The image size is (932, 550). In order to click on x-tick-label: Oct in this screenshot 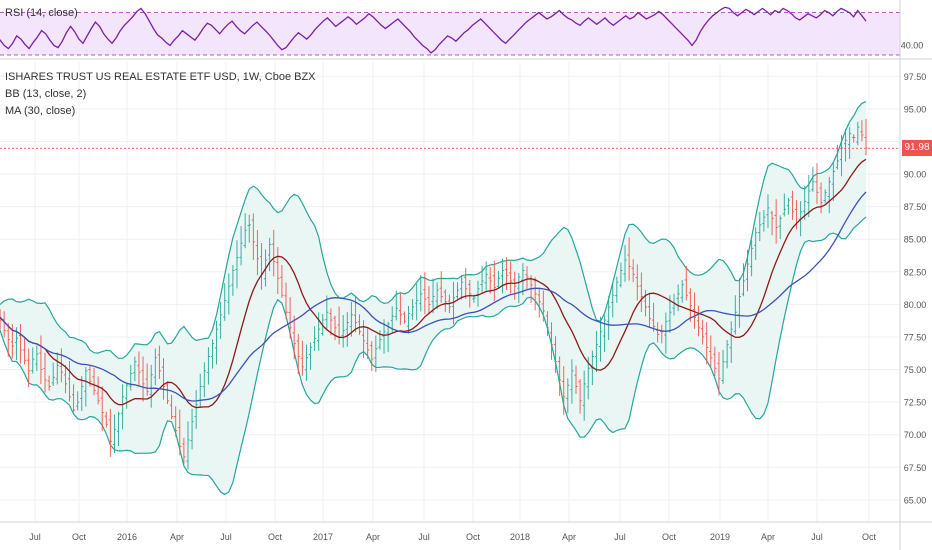, I will do `click(669, 537)`.